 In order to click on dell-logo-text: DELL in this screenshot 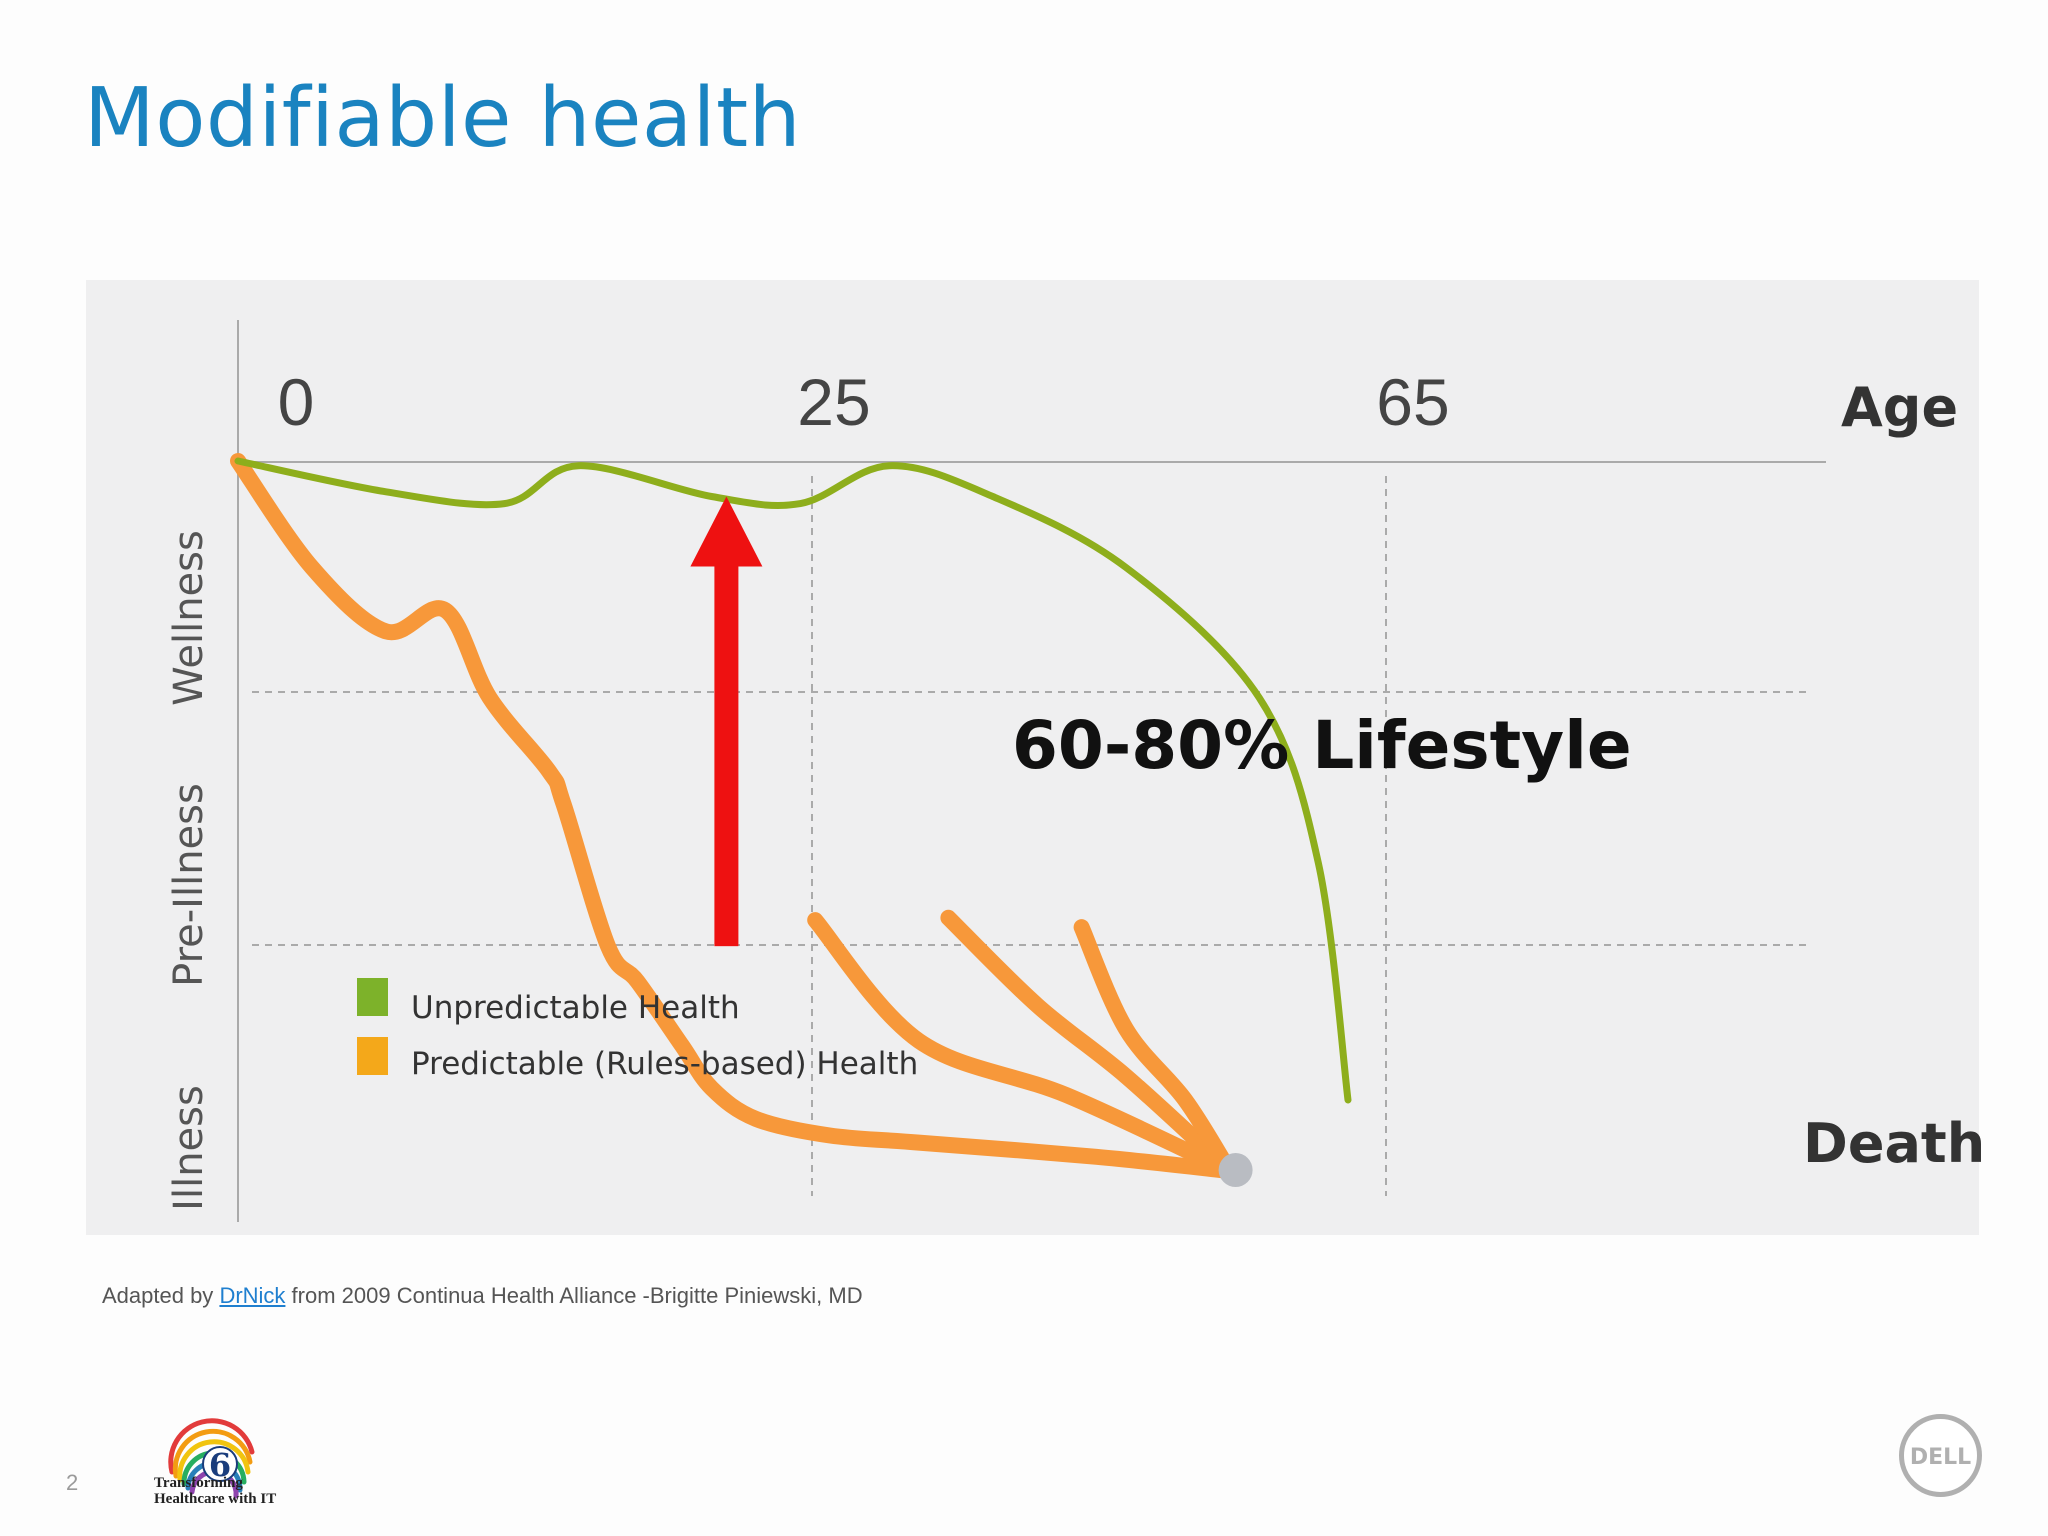, I will do `click(1940, 1457)`.